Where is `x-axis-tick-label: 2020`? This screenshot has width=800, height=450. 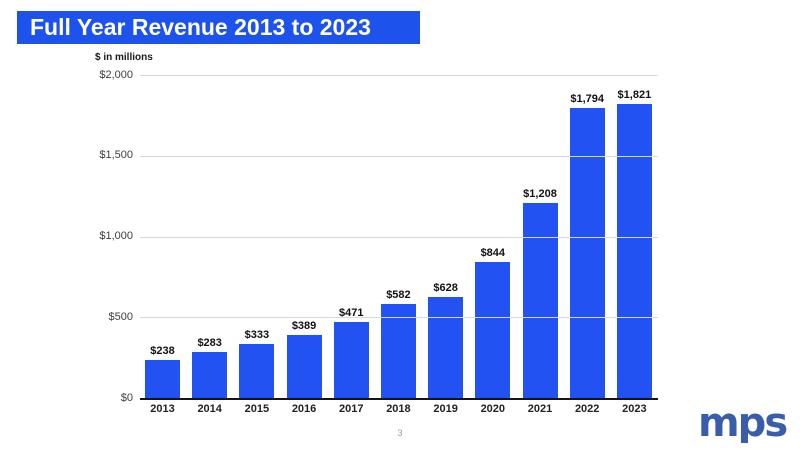
x-axis-tick-label: 2020 is located at coordinates (493, 409).